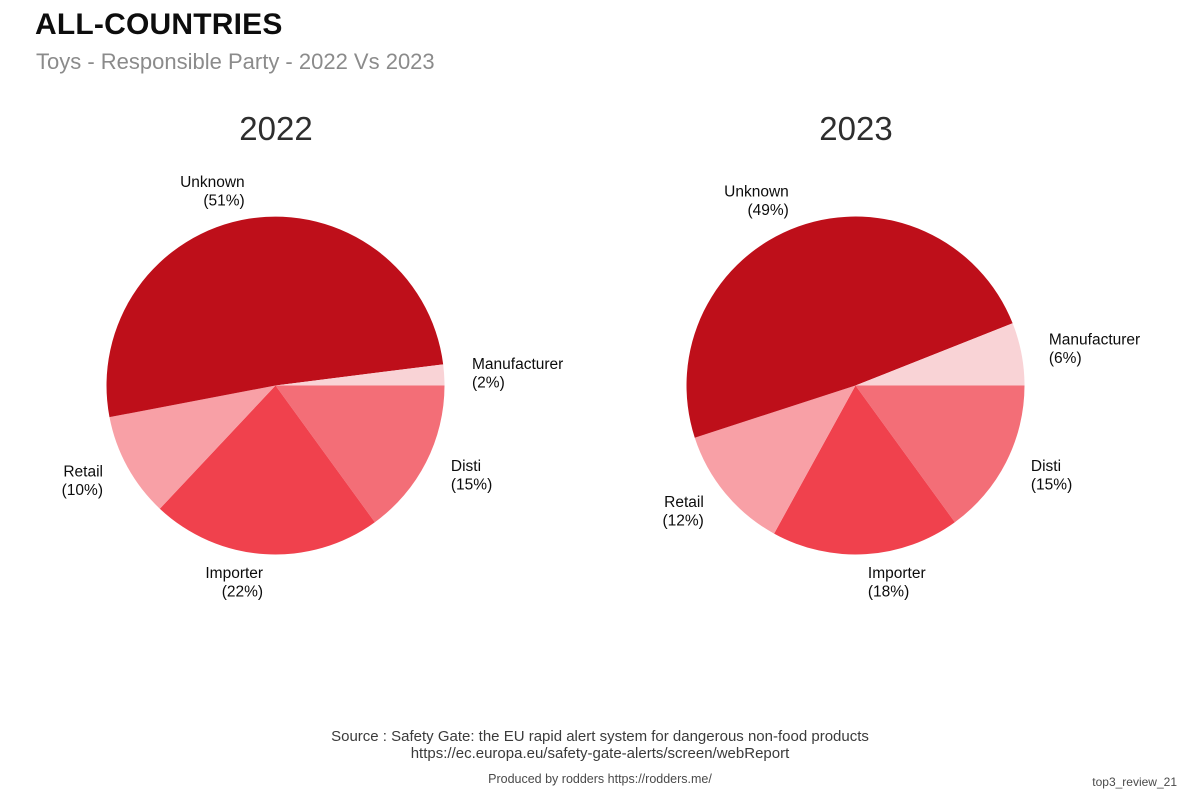 The width and height of the screenshot is (1200, 800). What do you see at coordinates (275, 317) in the screenshot?
I see `pie-slice-unknown-2022` at bounding box center [275, 317].